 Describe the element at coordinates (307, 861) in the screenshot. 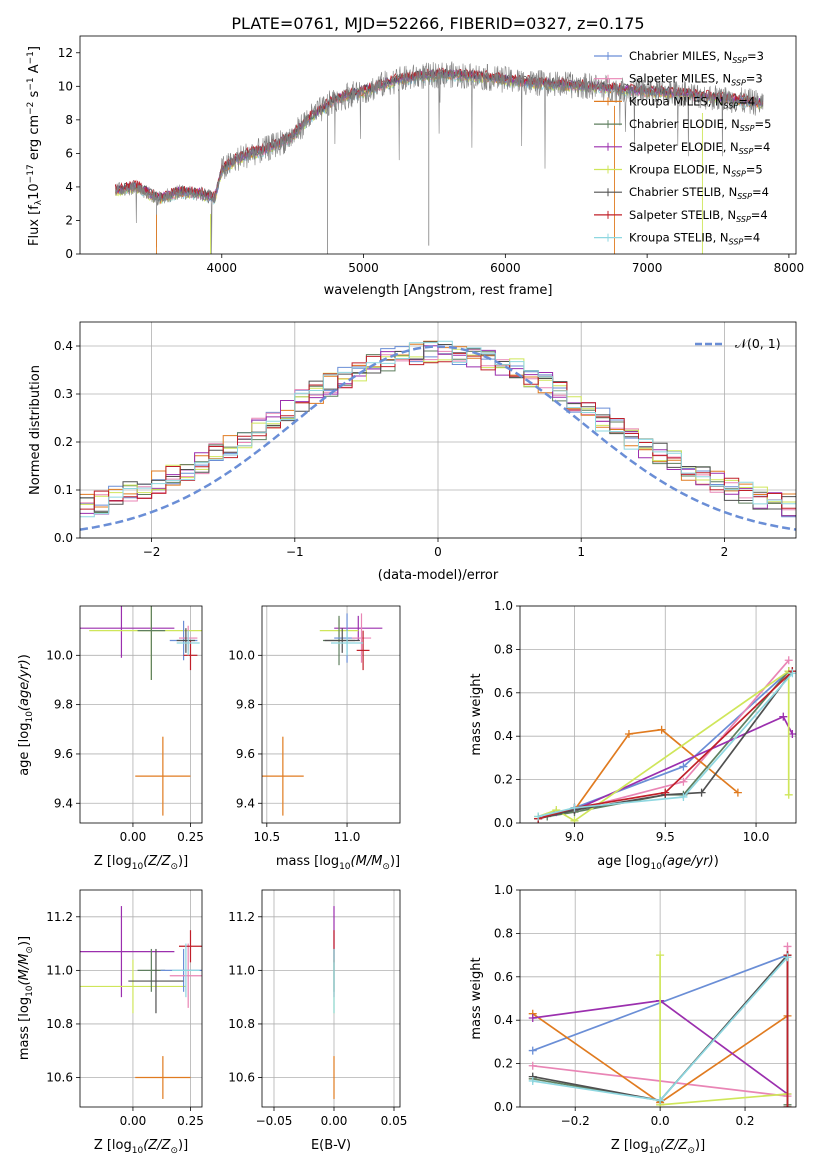

I see `label-part: mass [log` at that location.